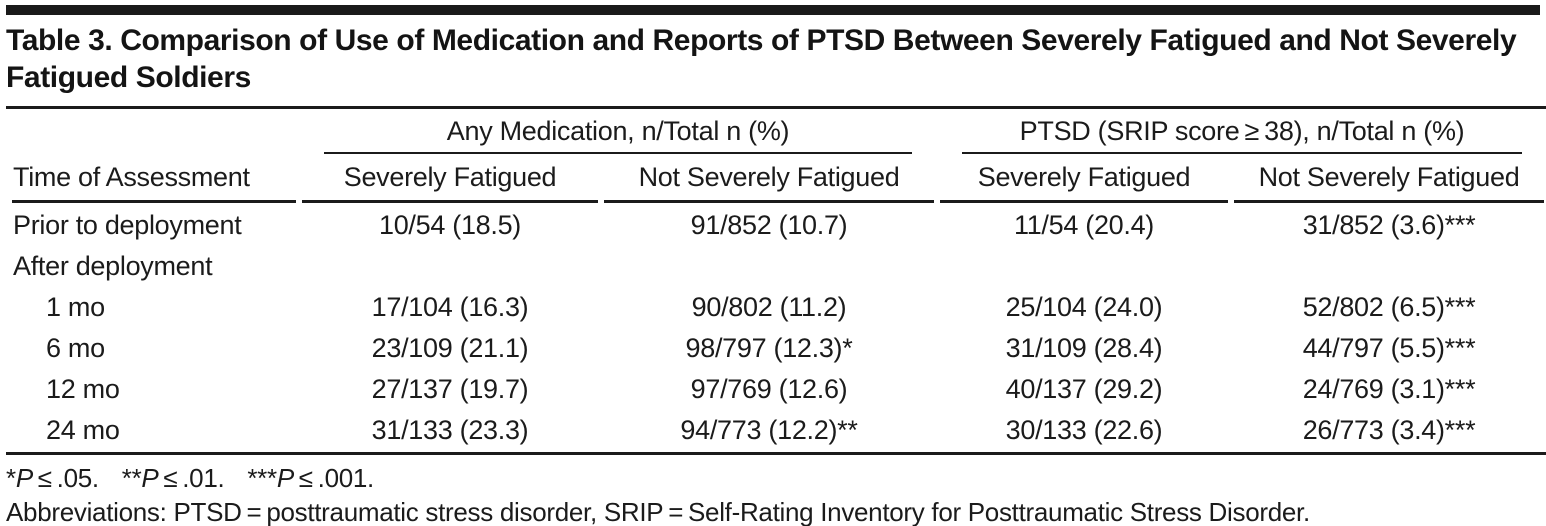 The height and width of the screenshot is (526, 1546). Describe the element at coordinates (1389, 178) in the screenshot. I see `subheader-ptsd-not-severely-fatigued: Not Severely Fatigued` at that location.